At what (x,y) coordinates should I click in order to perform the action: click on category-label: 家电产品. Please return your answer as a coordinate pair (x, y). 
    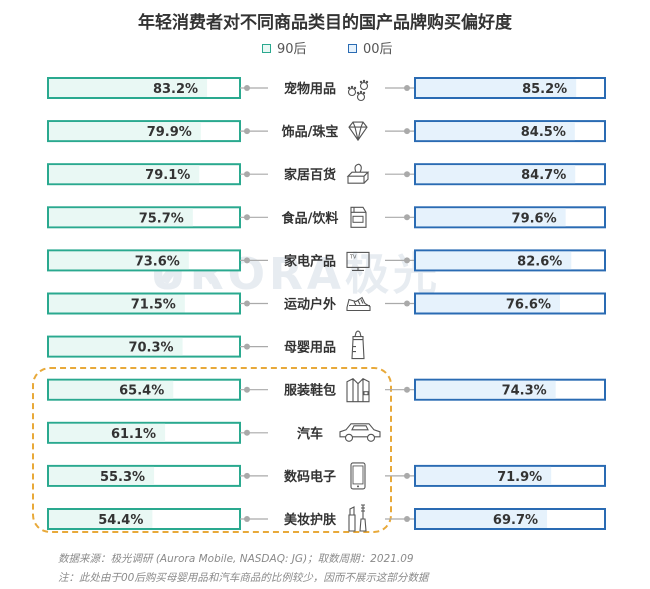
    Looking at the image, I should click on (310, 261).